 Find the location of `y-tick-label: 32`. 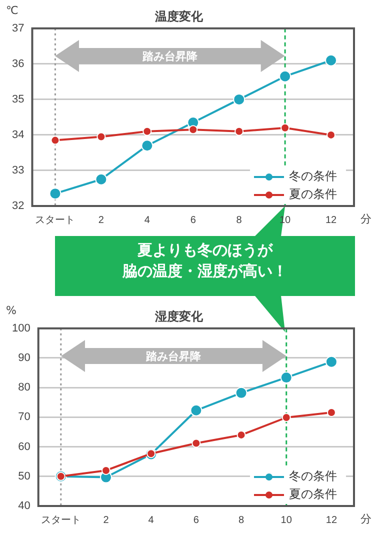

y-tick-label: 32 is located at coordinates (18, 206).